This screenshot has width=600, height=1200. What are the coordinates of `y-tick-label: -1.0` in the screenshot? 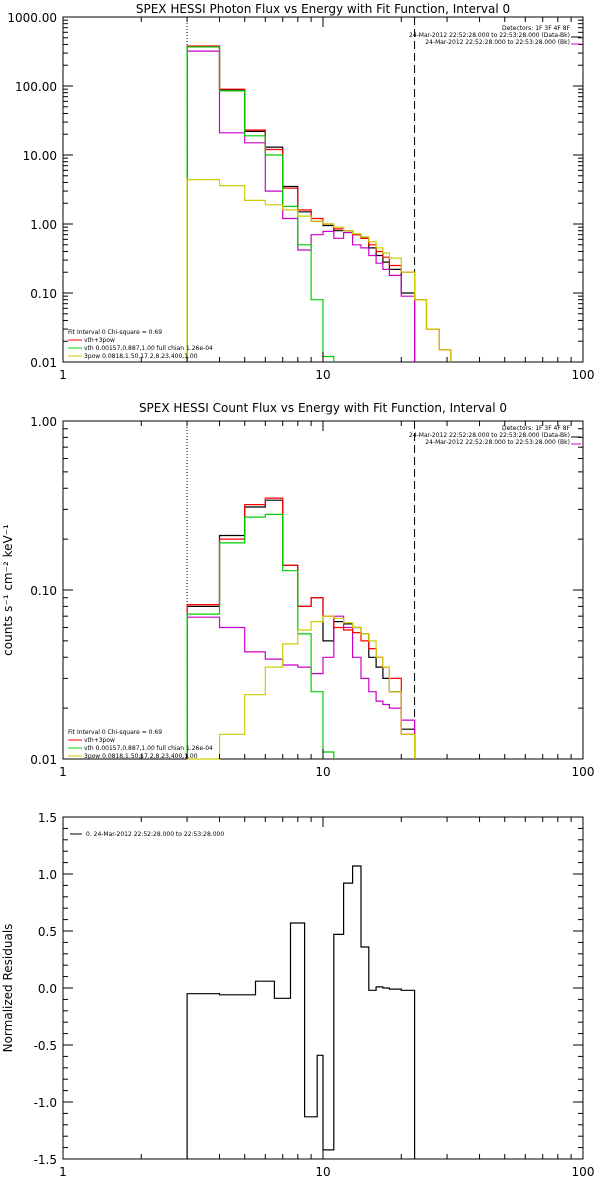 It's located at (45, 1103).